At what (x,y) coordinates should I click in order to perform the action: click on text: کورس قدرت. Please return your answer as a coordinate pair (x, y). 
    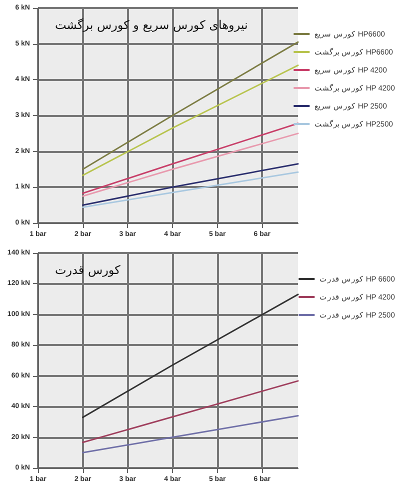
    Looking at the image, I should click on (88, 270).